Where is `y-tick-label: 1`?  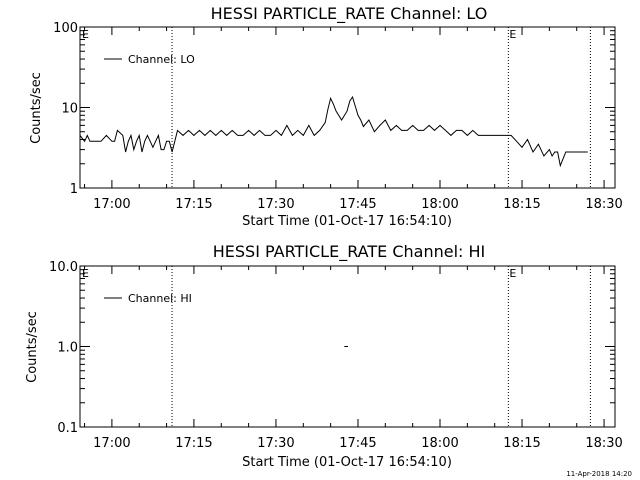 y-tick-label: 1 is located at coordinates (74, 189).